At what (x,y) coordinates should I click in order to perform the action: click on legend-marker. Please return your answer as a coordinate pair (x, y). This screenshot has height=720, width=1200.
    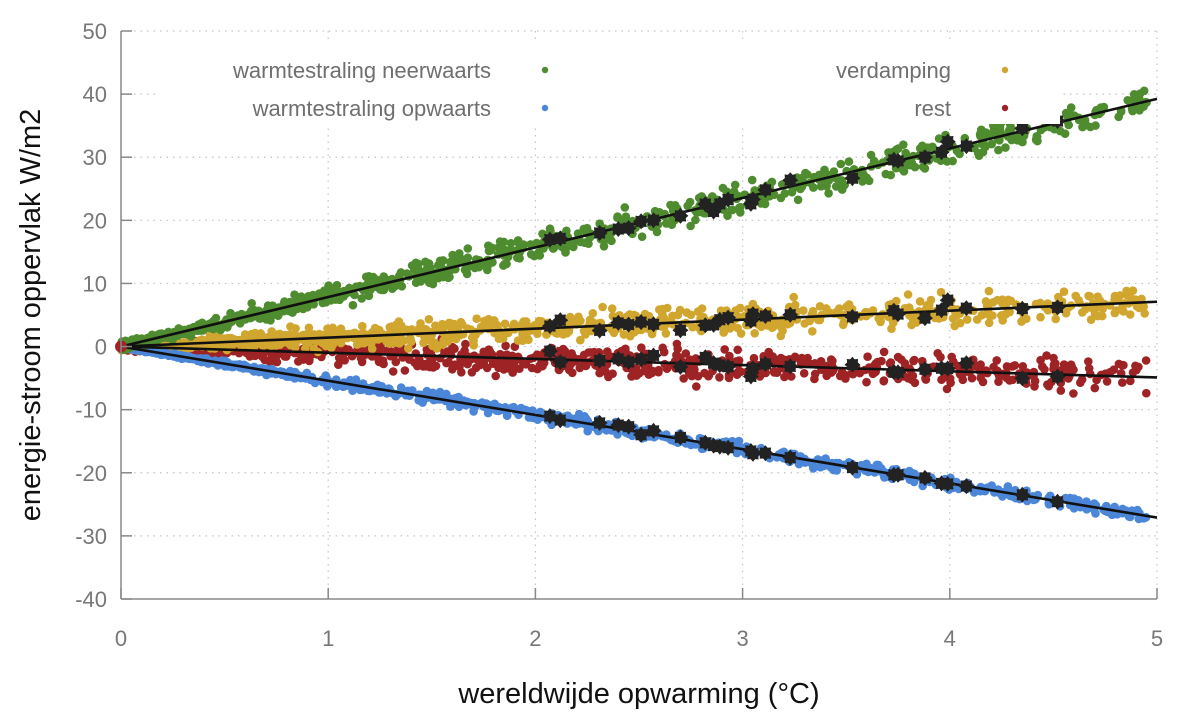
    Looking at the image, I should click on (545, 70).